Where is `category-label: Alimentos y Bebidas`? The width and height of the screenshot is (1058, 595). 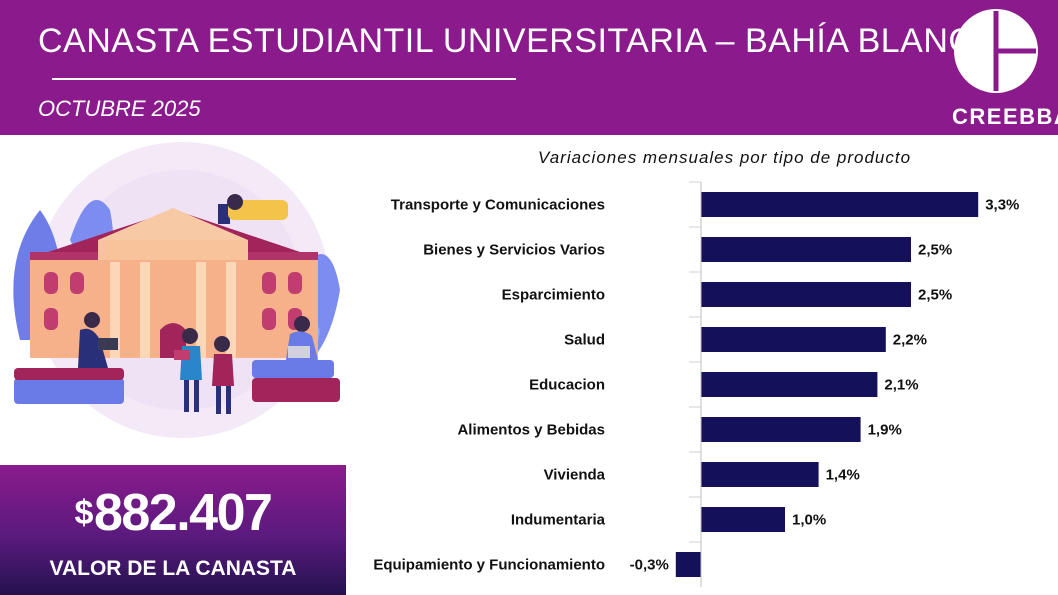 category-label: Alimentos y Bebidas is located at coordinates (531, 430).